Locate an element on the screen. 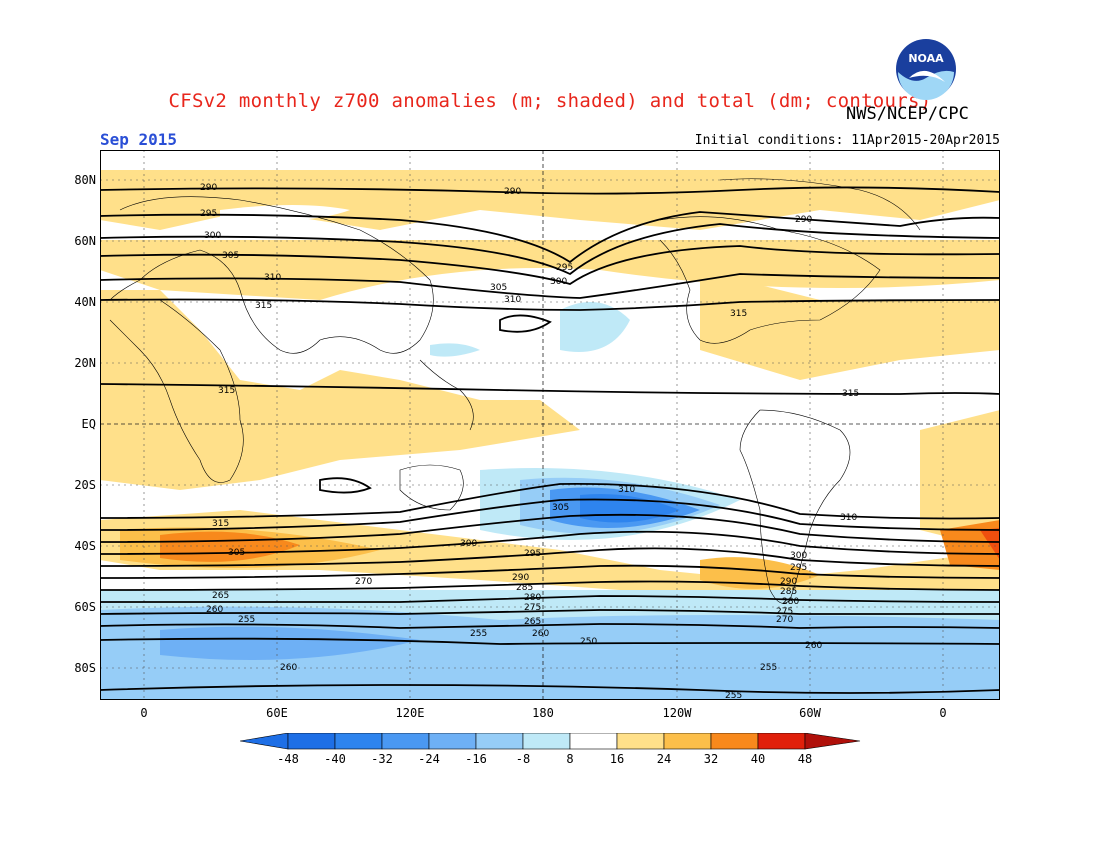 Image resolution: width=1100 pixels, height=850 pixels. lat-label-eq: EQ is located at coordinates (88, 424).